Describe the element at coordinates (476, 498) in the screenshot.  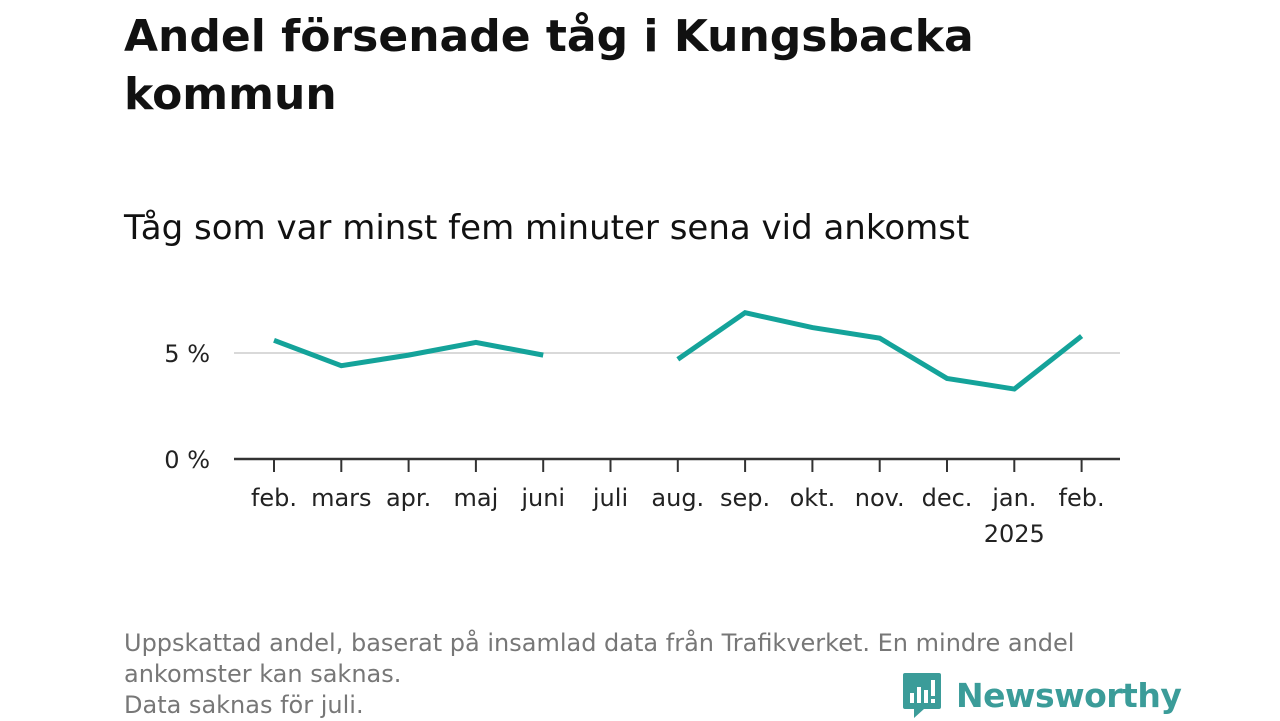
I see `x-tick-label: maj` at that location.